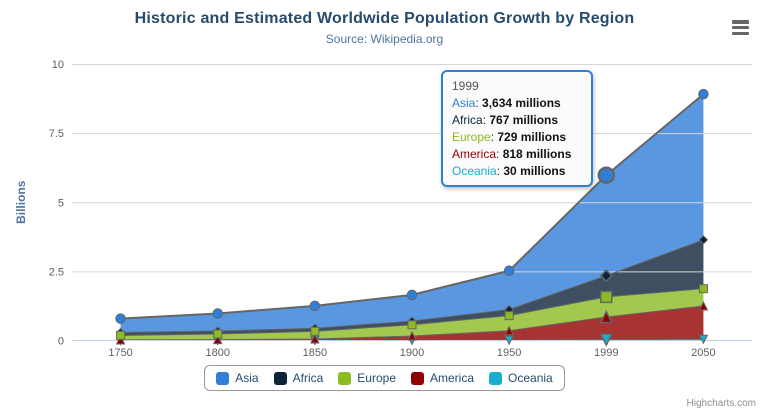 The width and height of the screenshot is (769, 416). I want to click on x-axis-label: 1950, so click(509, 353).